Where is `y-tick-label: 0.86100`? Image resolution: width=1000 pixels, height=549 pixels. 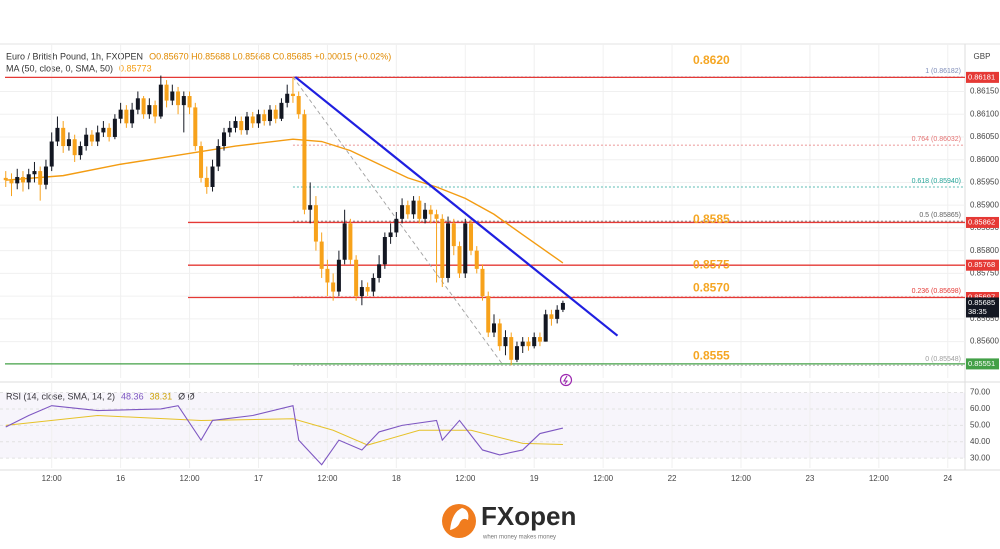 y-tick-label: 0.86100 is located at coordinates (984, 113).